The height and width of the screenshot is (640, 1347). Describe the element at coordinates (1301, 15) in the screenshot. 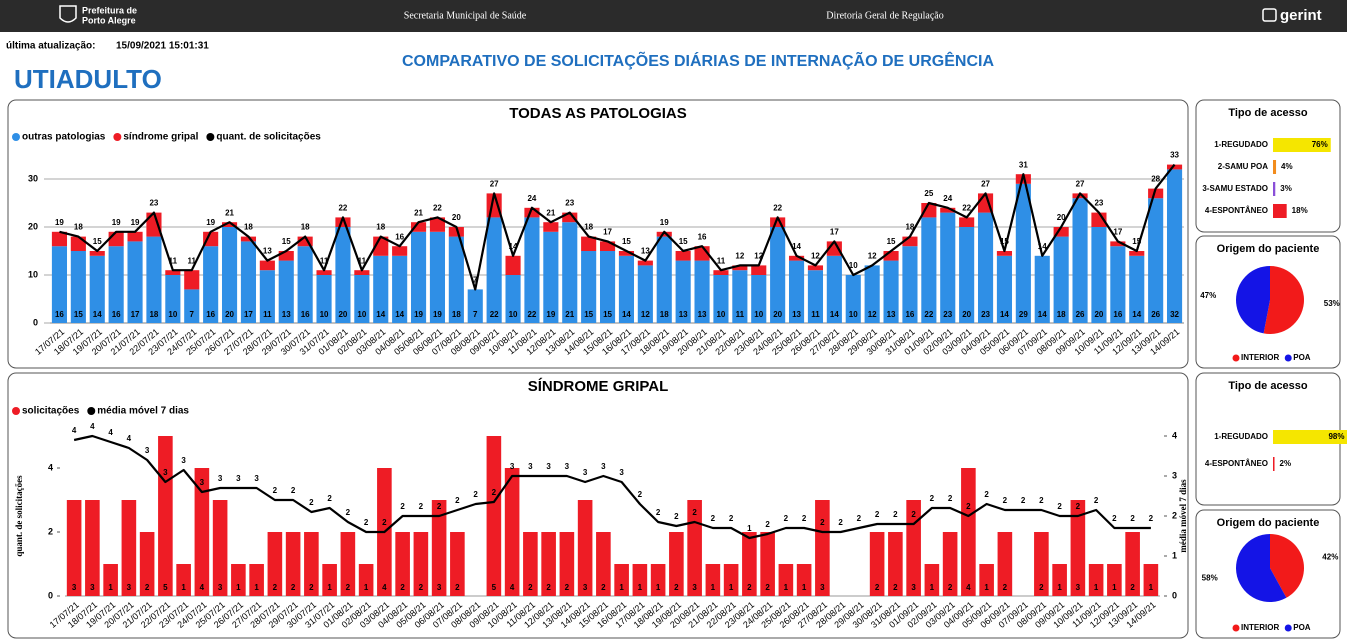

I see `brand: gerint` at that location.